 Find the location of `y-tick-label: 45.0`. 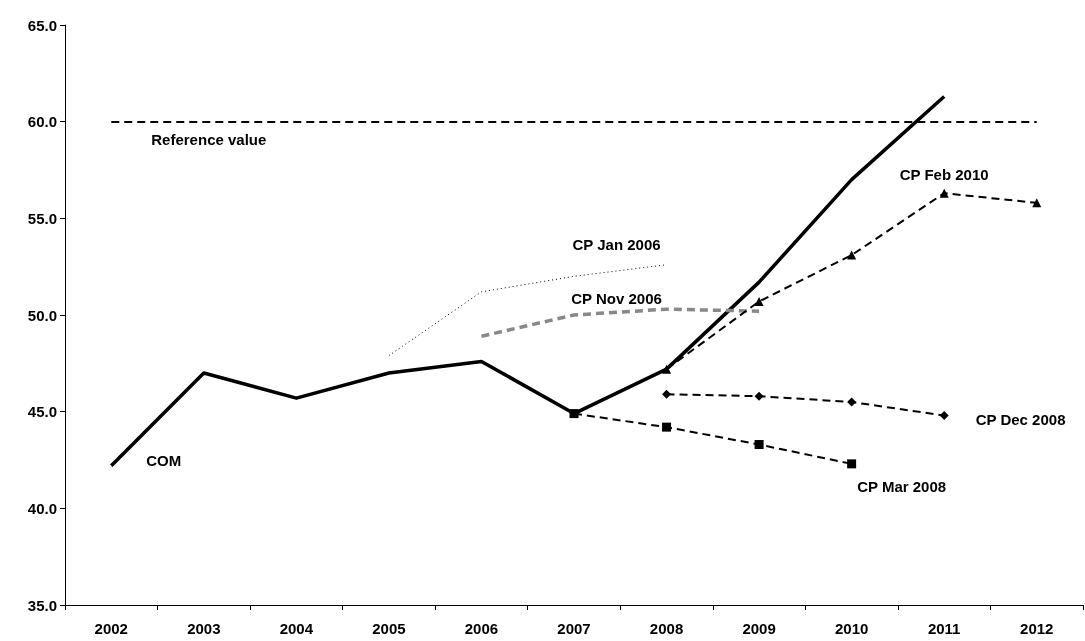

y-tick-label: 45.0 is located at coordinates (42, 412).